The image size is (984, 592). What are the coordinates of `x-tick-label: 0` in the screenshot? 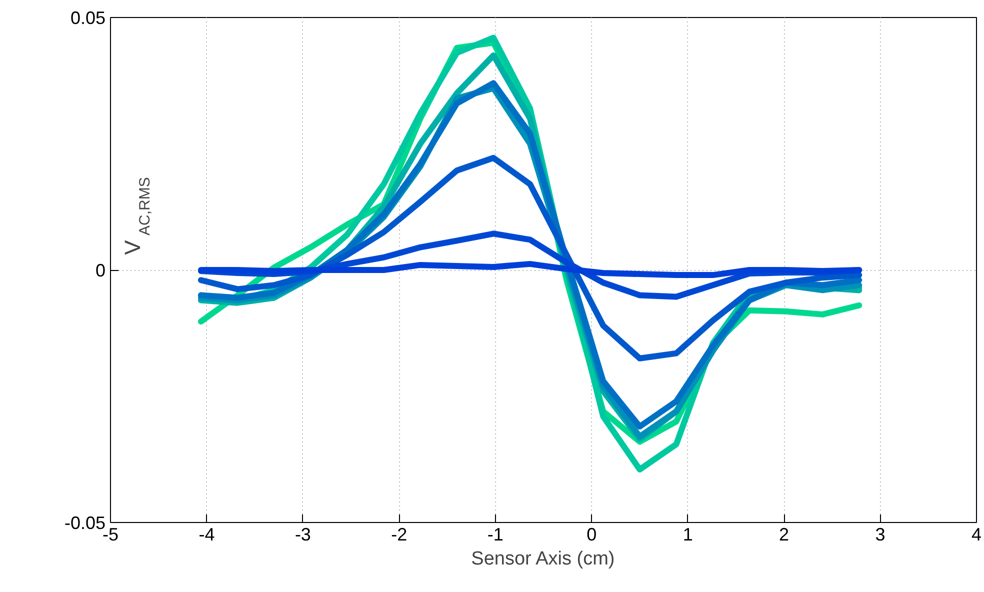 It's located at (591, 534).